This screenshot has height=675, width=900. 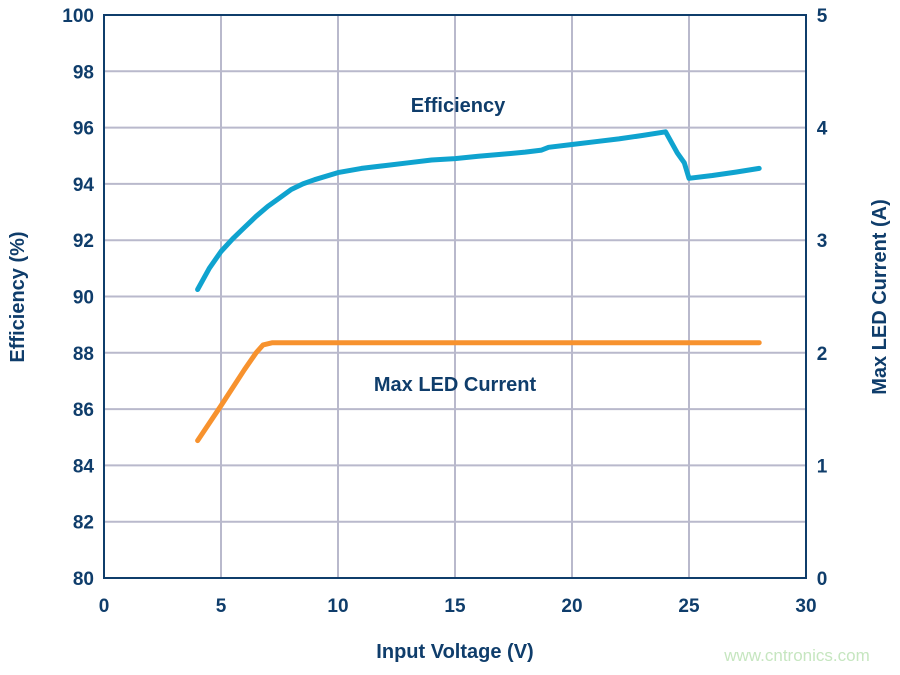 I want to click on y-tick-label: 90, so click(x=83, y=298).